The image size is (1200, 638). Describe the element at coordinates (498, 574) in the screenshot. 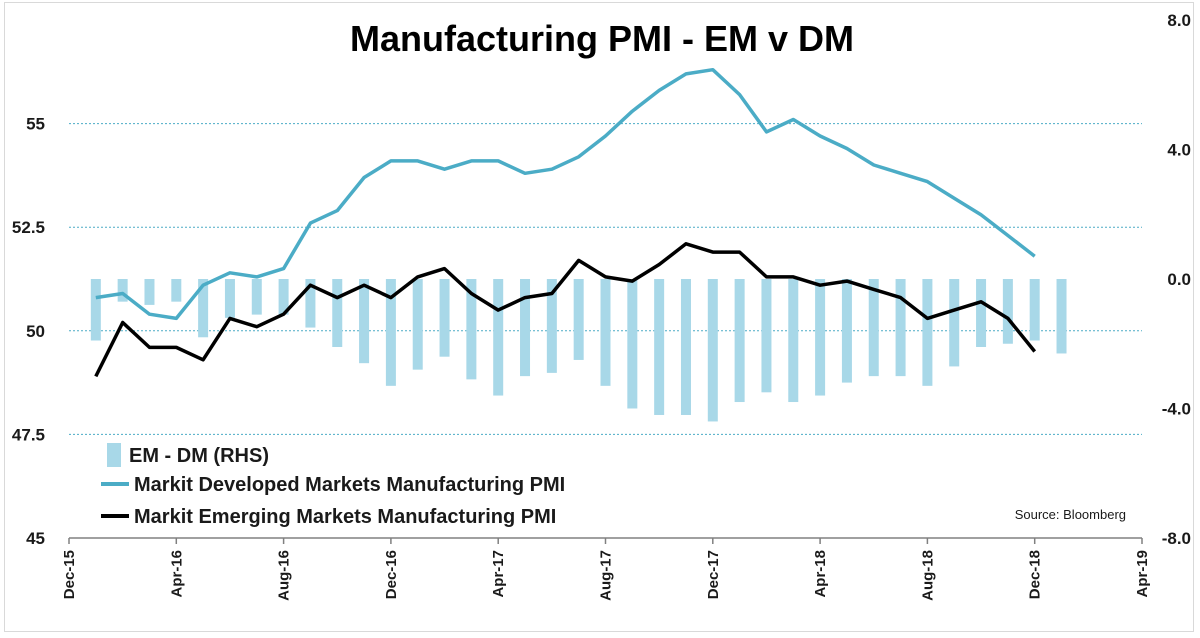

I see `x-tick-label: Apr-17` at that location.